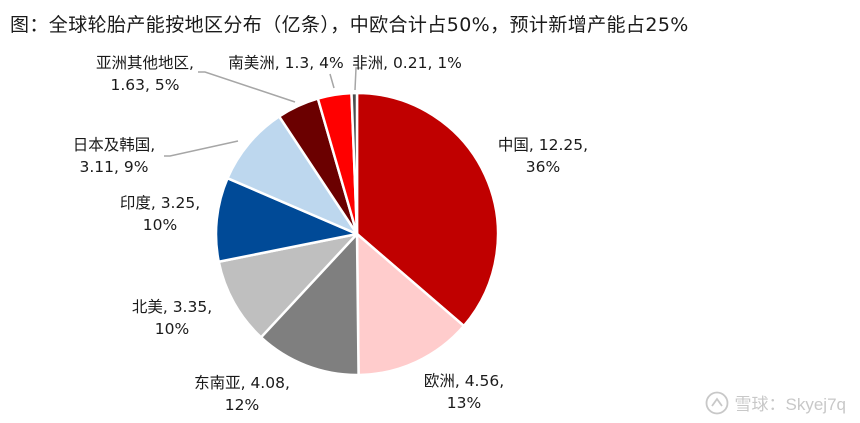 The width and height of the screenshot is (860, 423). I want to click on slice-label-1: 中国, 12.25, 36%, so click(543, 156).